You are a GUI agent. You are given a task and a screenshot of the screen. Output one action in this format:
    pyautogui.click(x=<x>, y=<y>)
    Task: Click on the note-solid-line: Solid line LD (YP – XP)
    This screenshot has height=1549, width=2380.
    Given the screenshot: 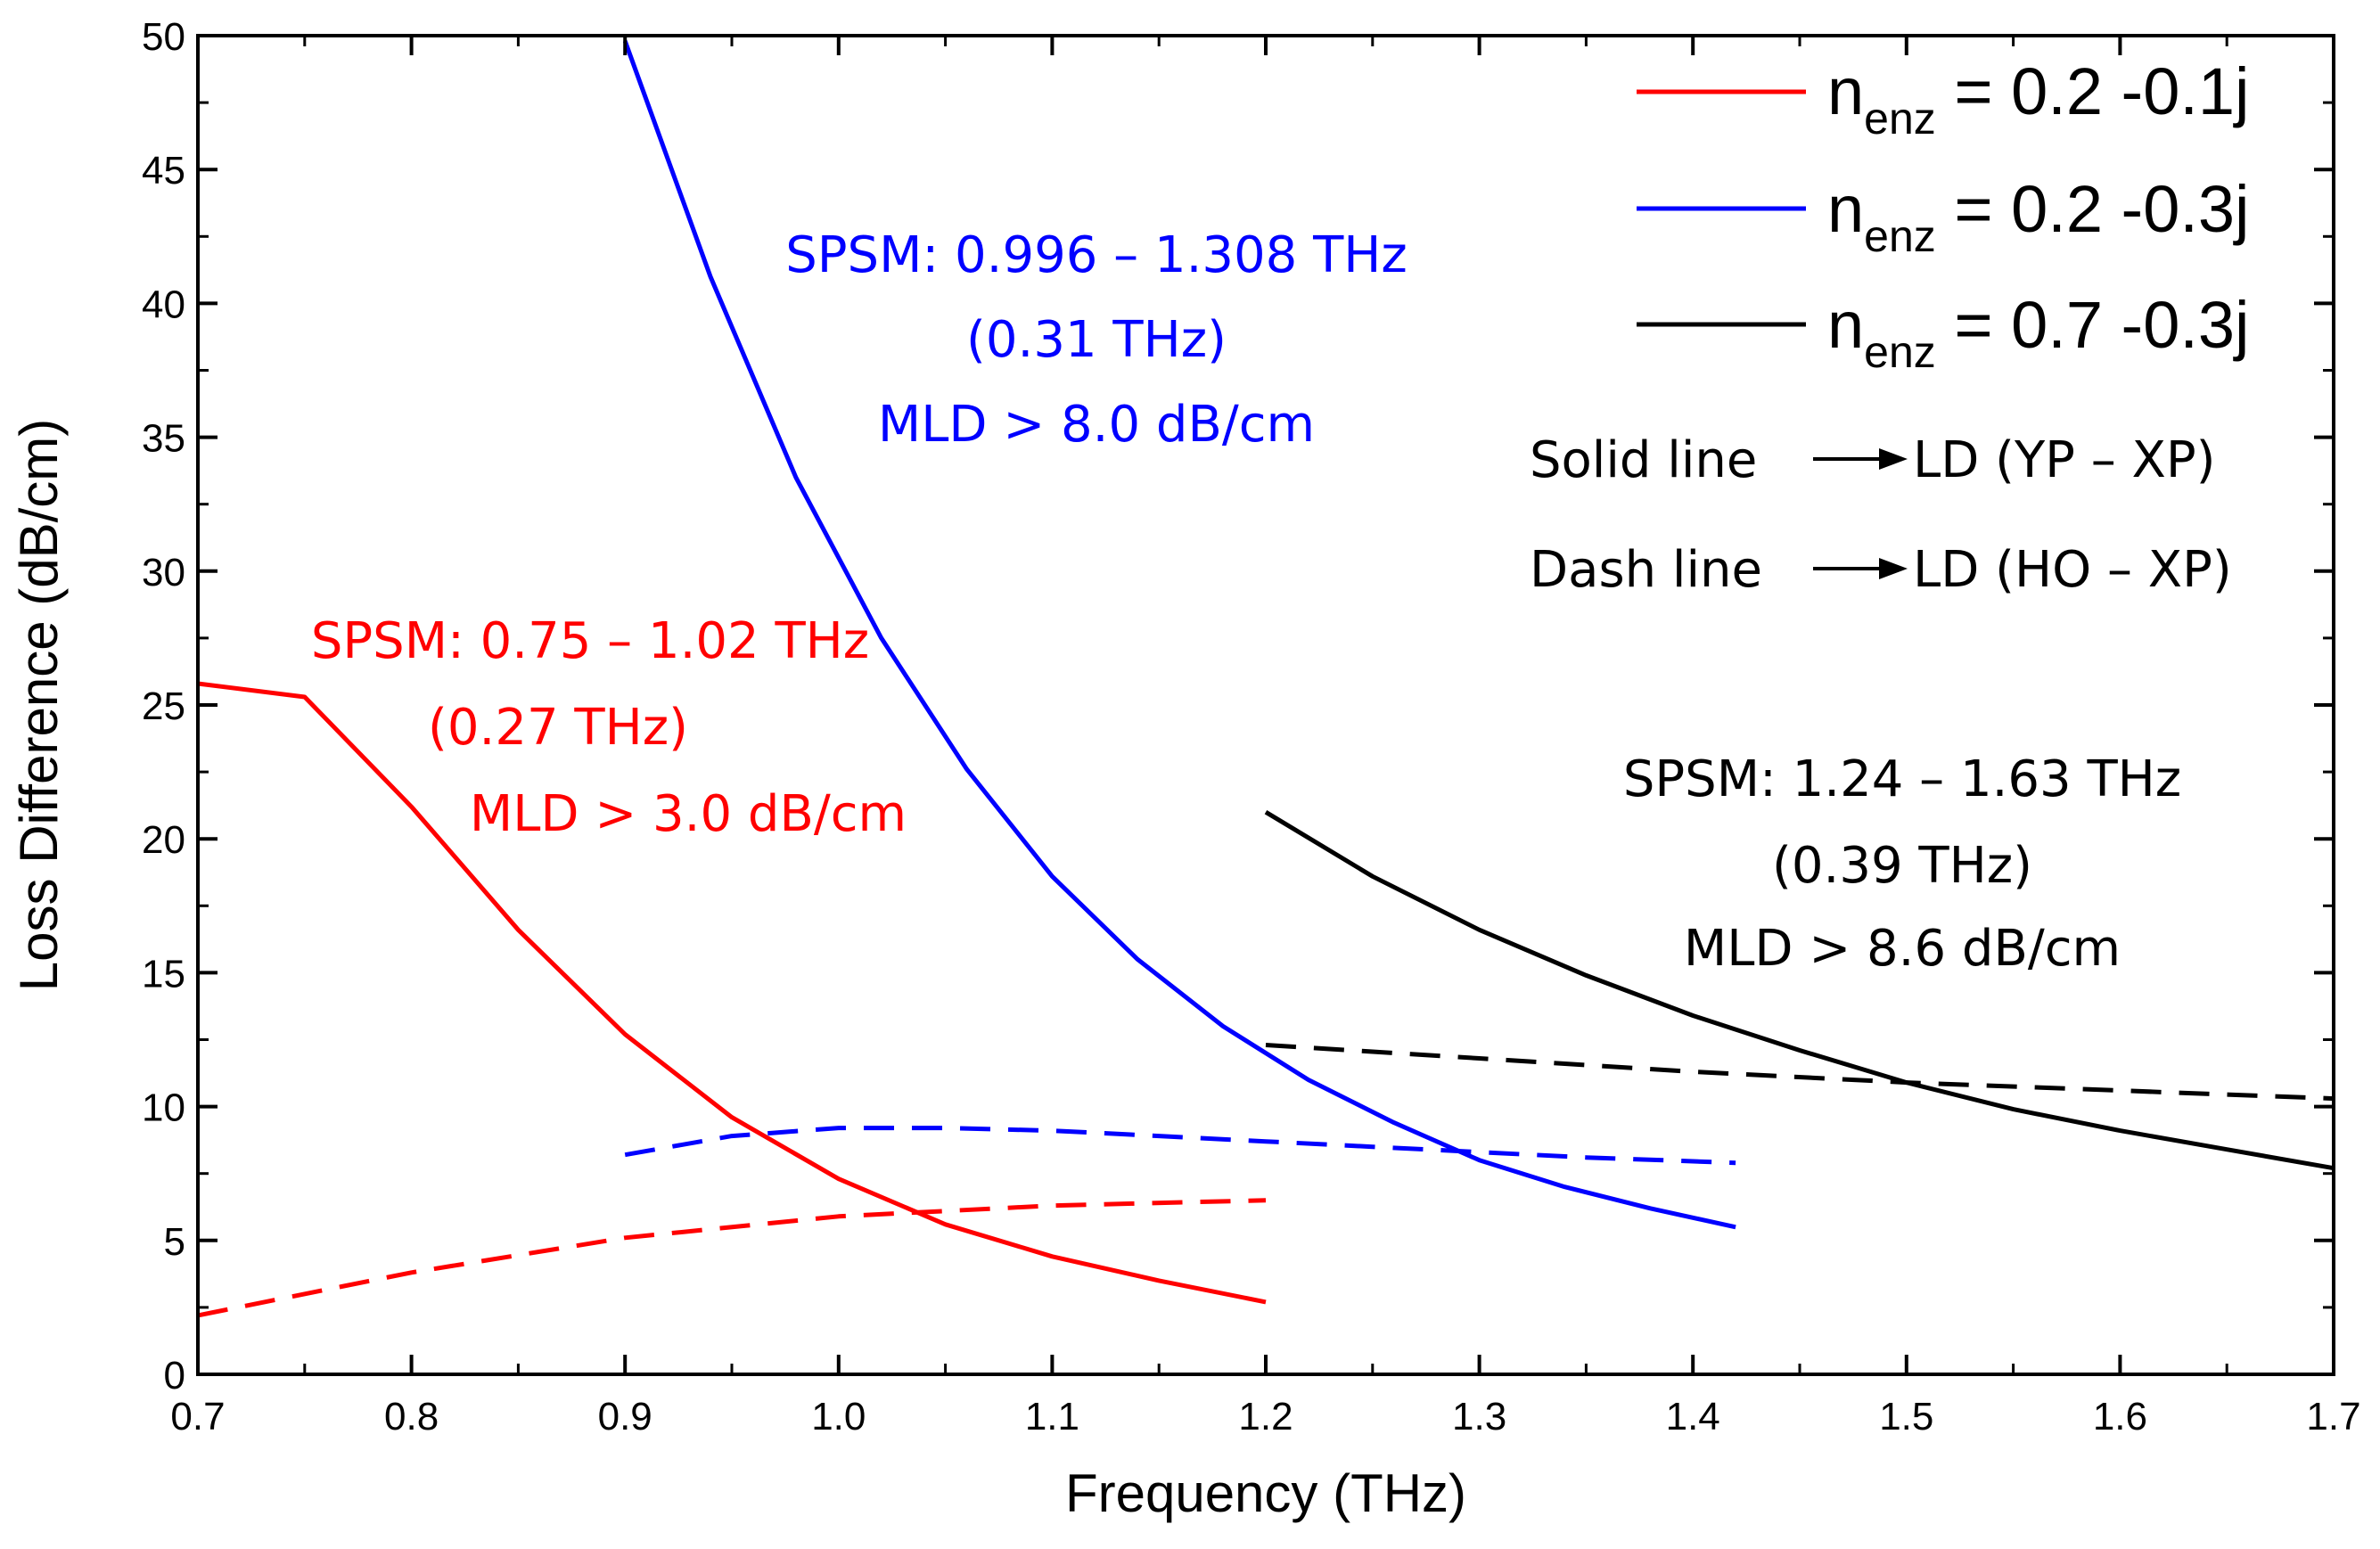 What is the action you would take?
    pyautogui.click(x=1873, y=460)
    